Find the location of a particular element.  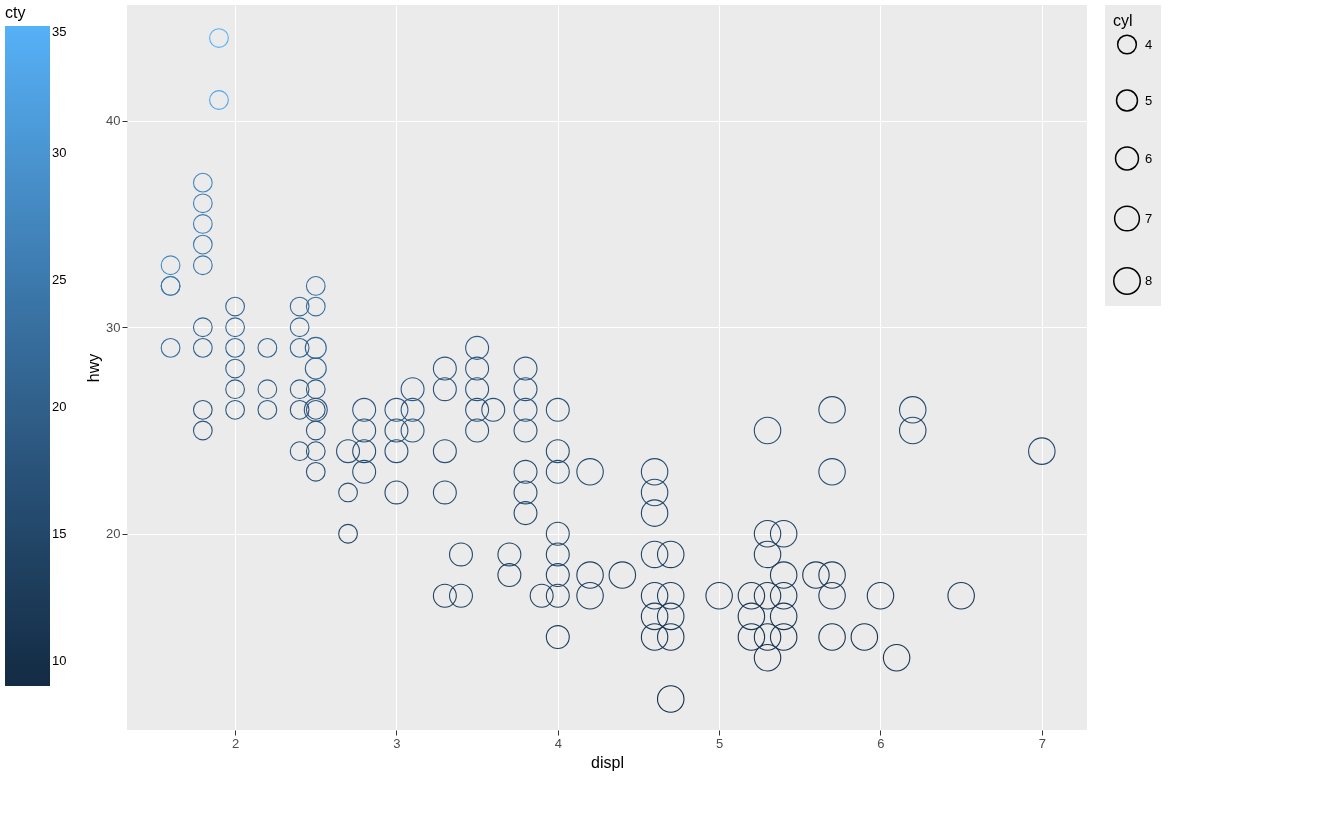

legend-label: 8 is located at coordinates (1149, 280).